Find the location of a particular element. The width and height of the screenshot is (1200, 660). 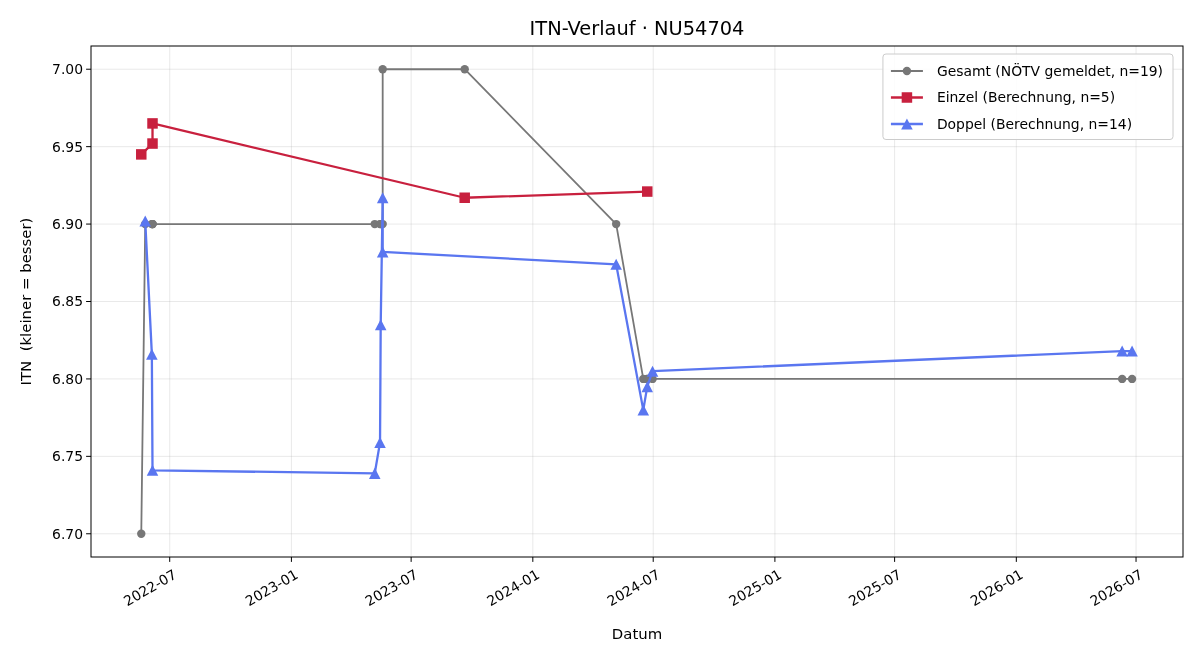

y-tick-label: 6.85 is located at coordinates (67, 301).